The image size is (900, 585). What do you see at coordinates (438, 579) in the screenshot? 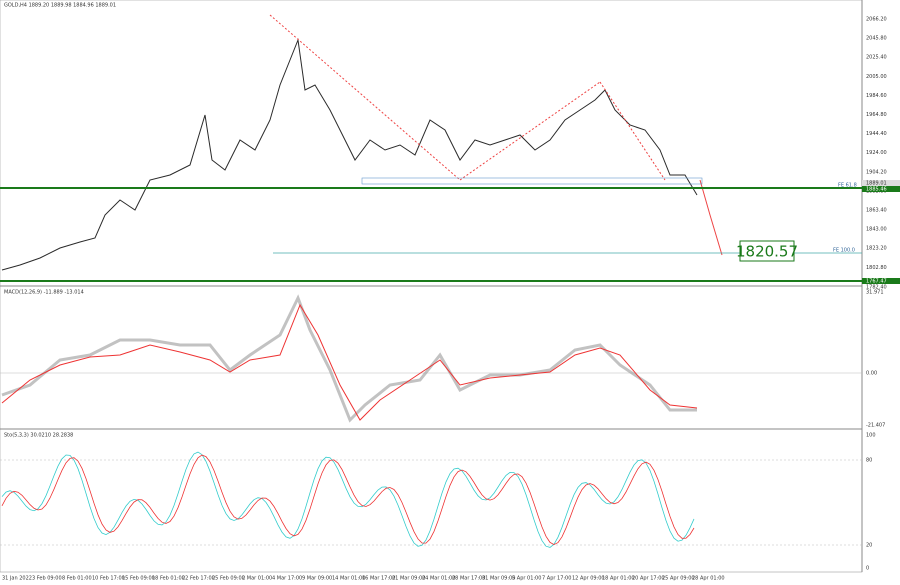
I see `time-label: 24 Mar 01:00` at bounding box center [438, 579].